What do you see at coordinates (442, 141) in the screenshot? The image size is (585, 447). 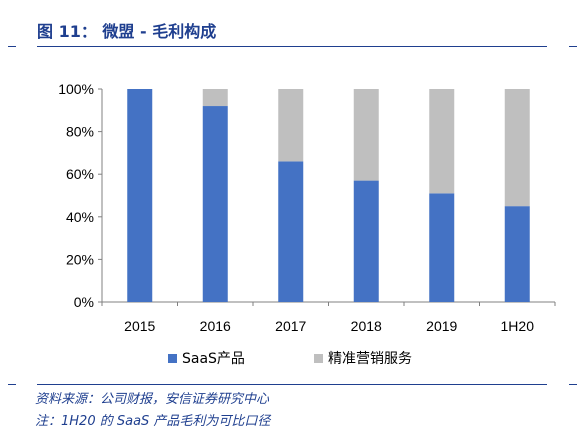 I see `bar-service-2019` at bounding box center [442, 141].